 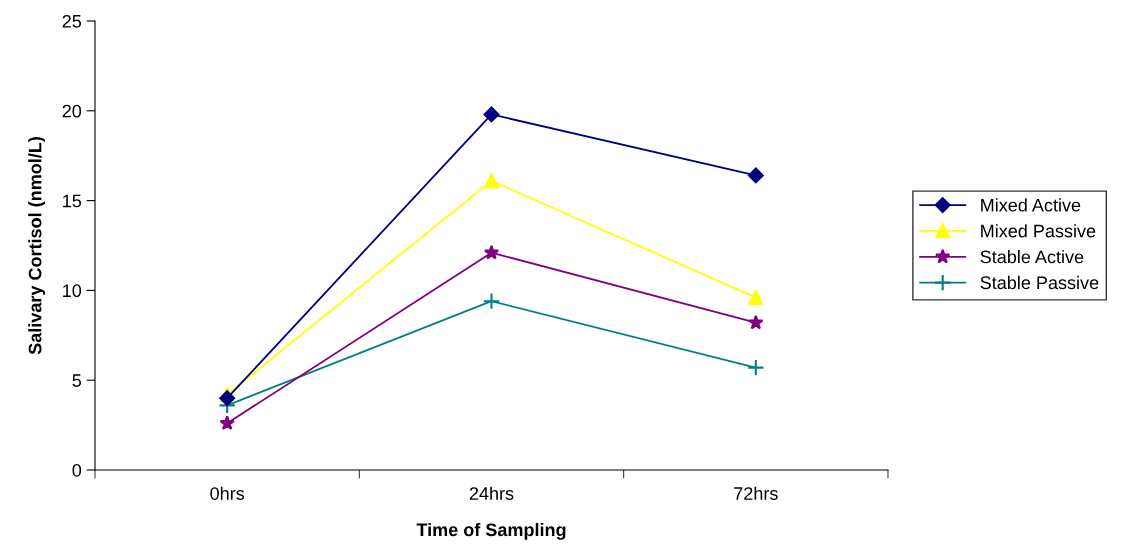 I want to click on y-tick-label: 10, so click(x=72, y=291).